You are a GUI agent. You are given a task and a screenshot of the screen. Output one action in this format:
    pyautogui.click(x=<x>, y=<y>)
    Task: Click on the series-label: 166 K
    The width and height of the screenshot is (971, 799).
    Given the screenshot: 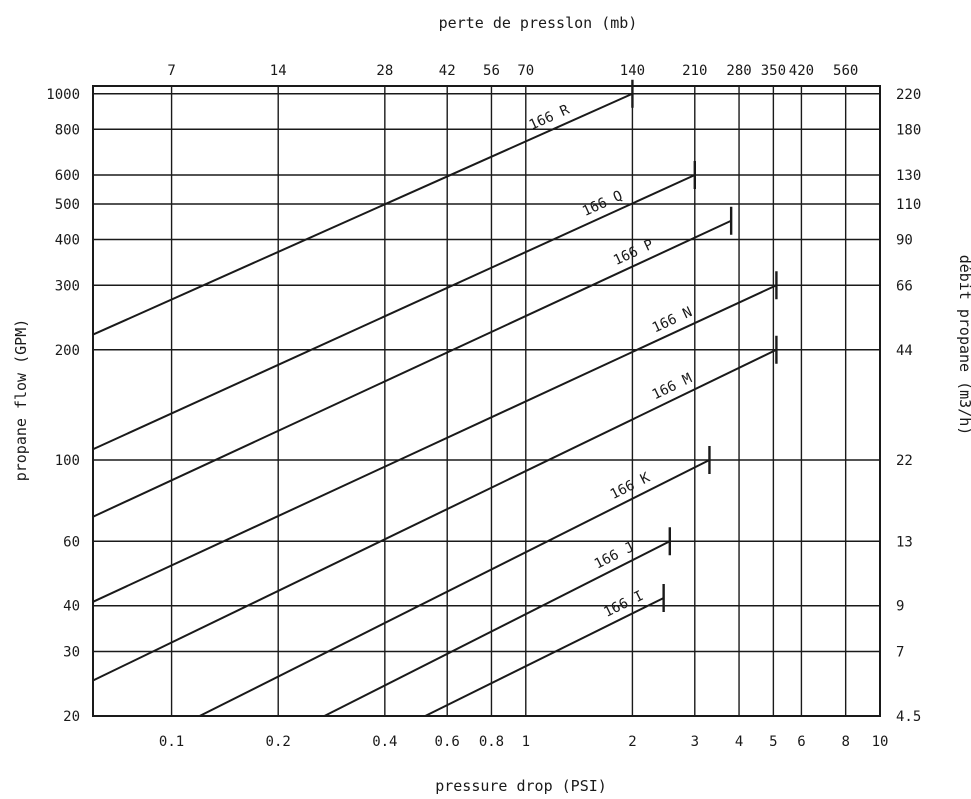 What is the action you would take?
    pyautogui.click(x=630, y=486)
    